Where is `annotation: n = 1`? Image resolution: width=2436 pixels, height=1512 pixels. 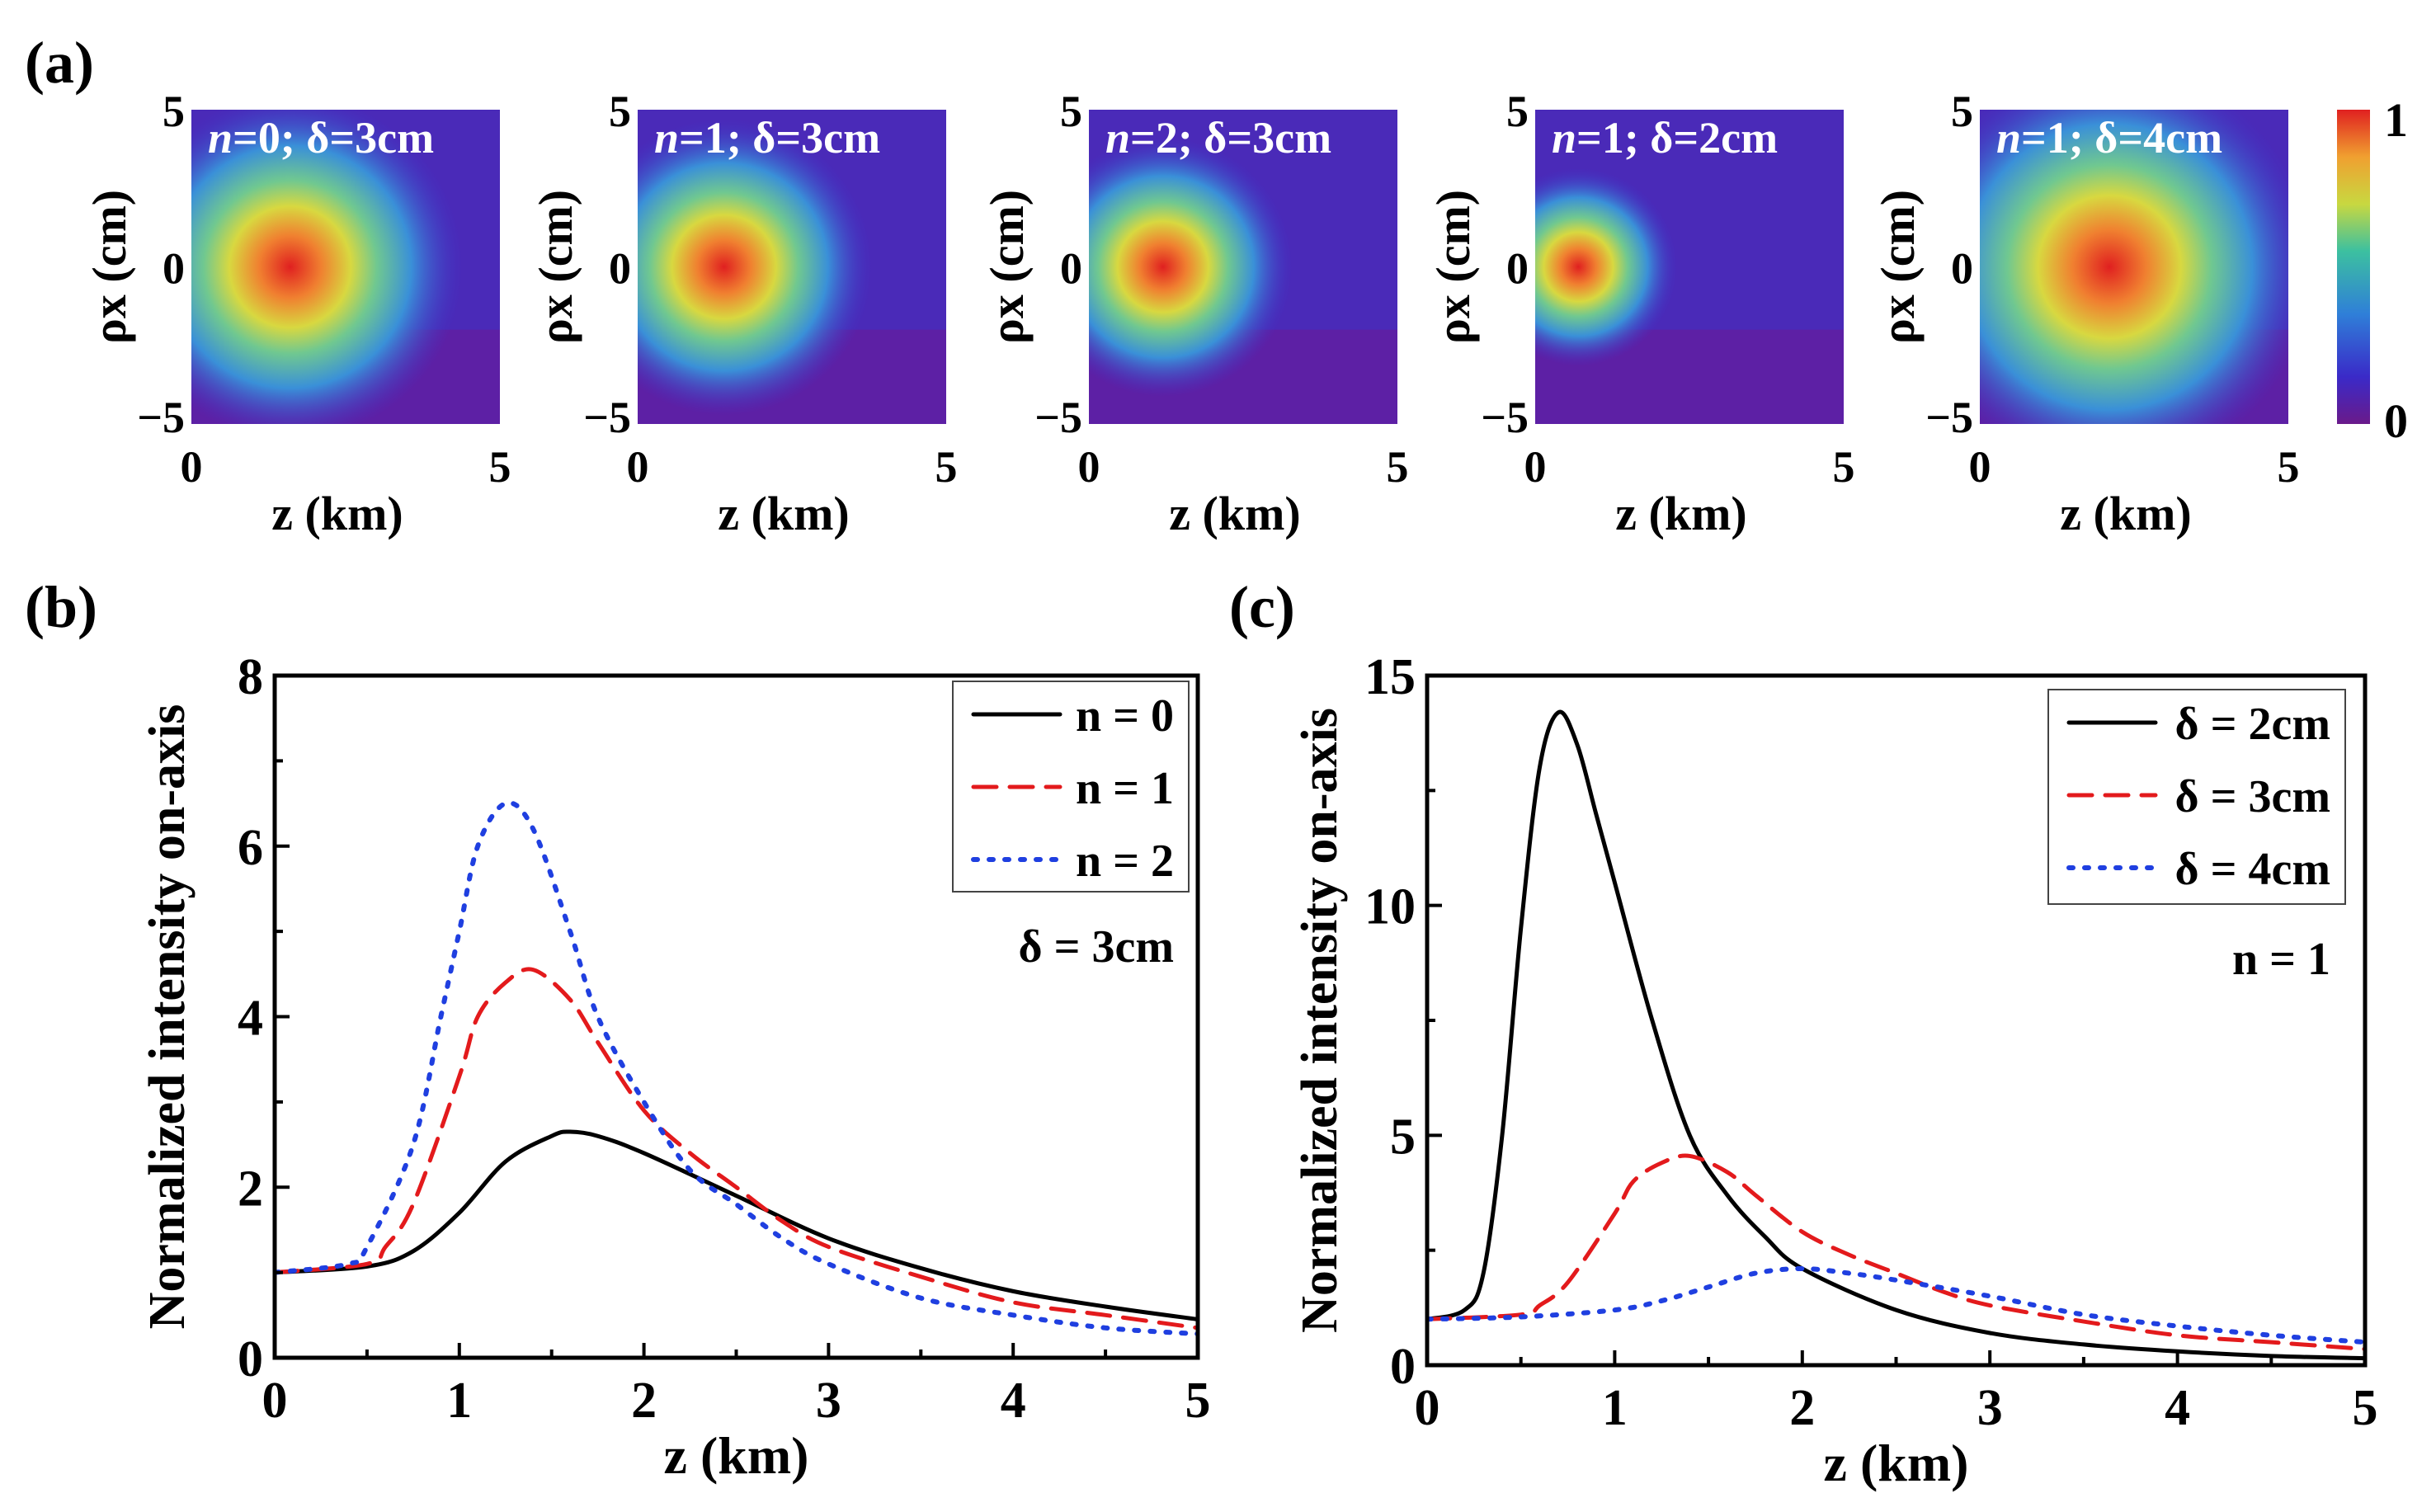 annotation: n = 1 is located at coordinates (2281, 959).